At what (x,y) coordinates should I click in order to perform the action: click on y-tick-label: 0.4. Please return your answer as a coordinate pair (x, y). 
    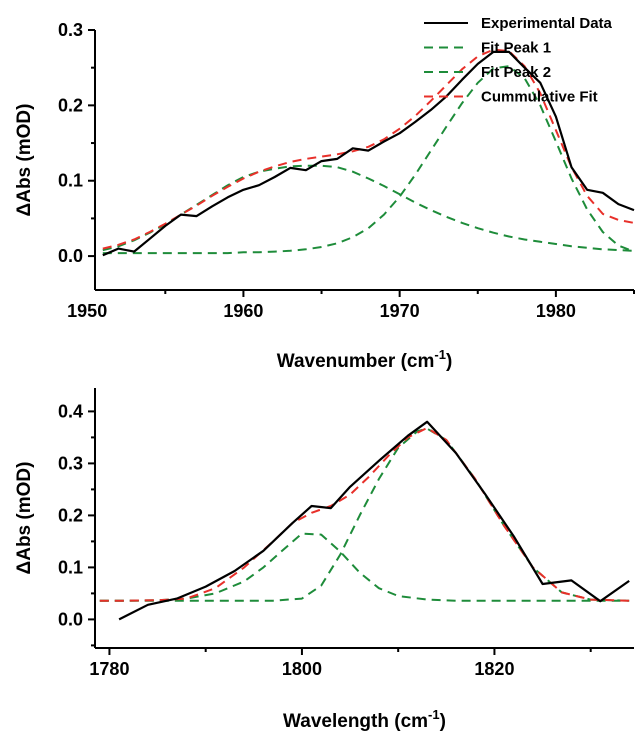
    Looking at the image, I should click on (70, 411).